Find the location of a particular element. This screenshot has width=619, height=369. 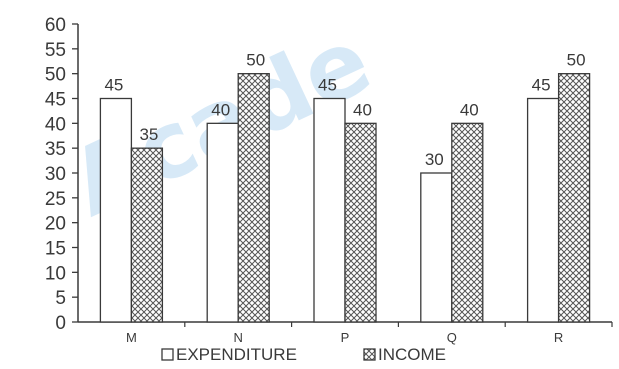

y-axis: 0 5 10 15 20 25 30 35 40 45 50 55 60 is located at coordinates (62, 174).